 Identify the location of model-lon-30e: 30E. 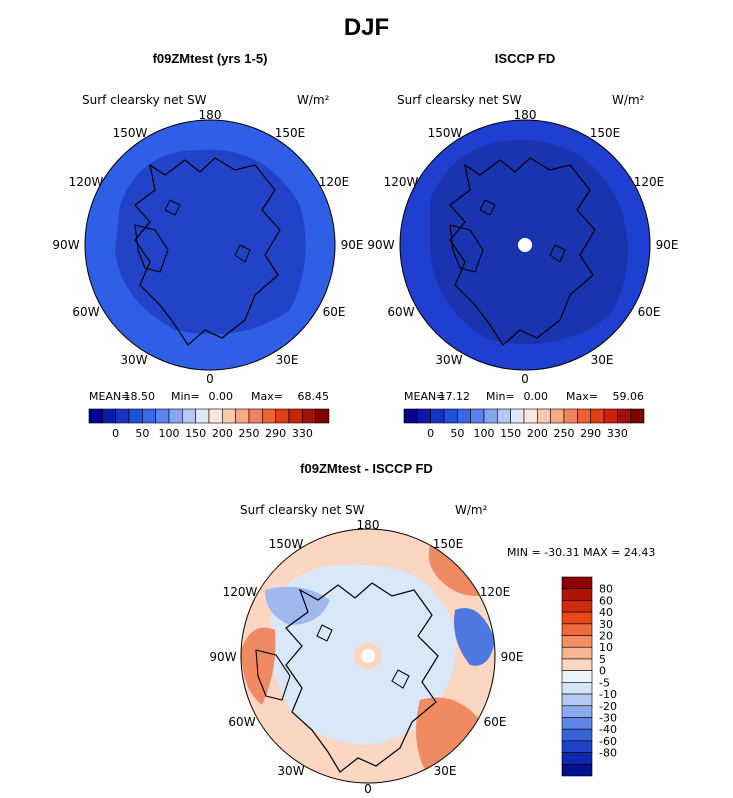
(287, 360).